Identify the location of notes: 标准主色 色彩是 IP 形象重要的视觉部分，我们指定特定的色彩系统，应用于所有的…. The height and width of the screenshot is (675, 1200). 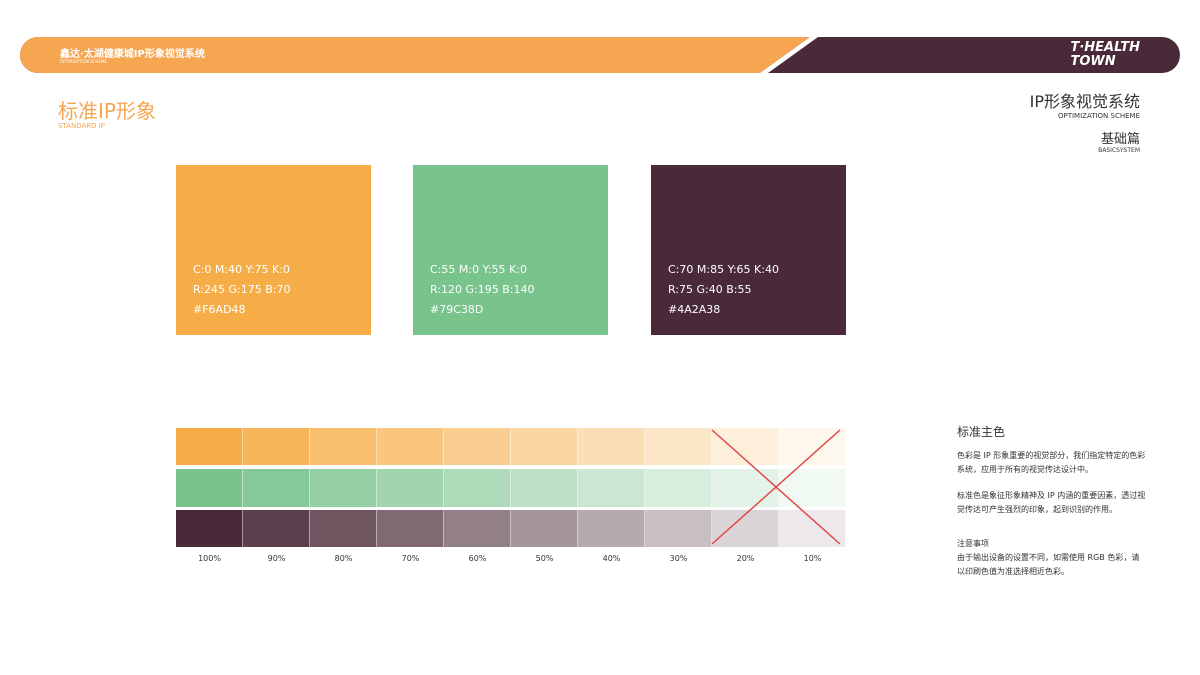
(1052, 502).